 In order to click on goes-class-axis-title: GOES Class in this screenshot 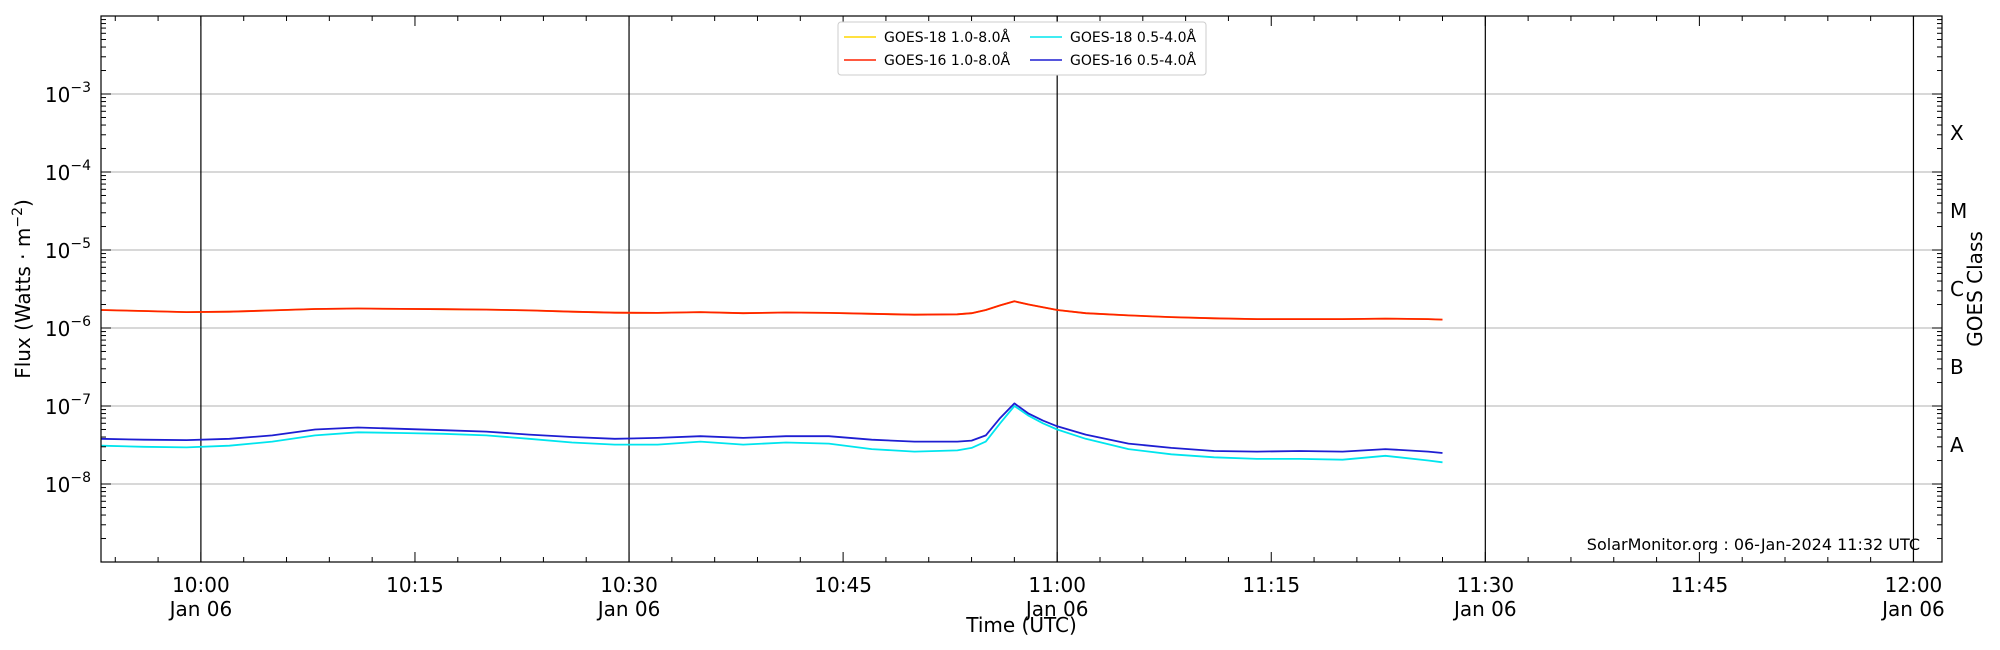, I will do `click(1975, 289)`.